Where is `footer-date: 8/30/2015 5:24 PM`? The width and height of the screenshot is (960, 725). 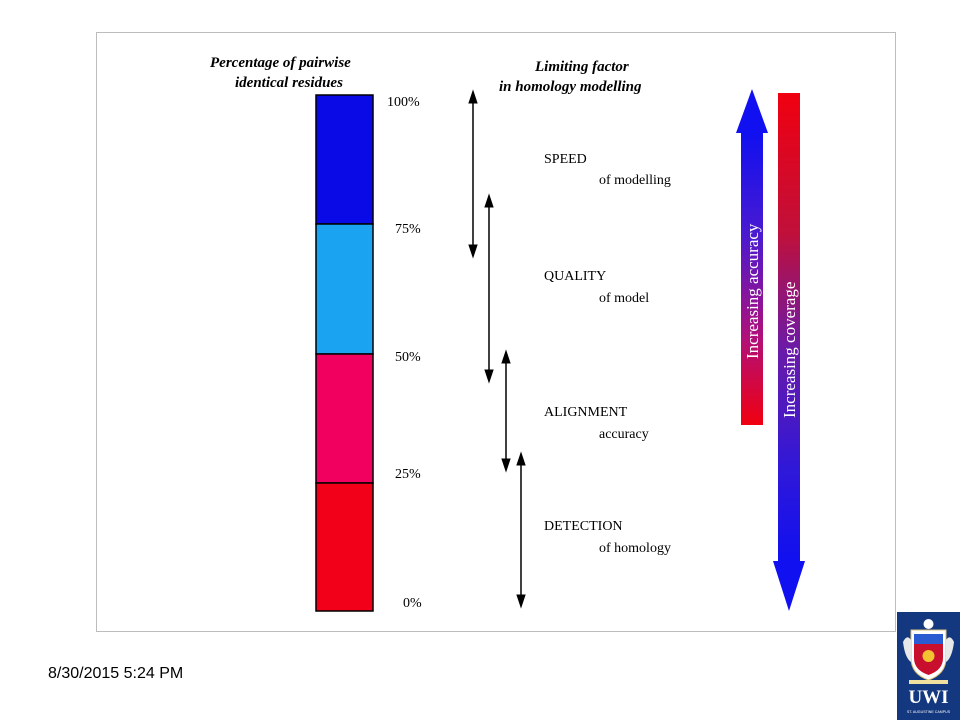
footer-date: 8/30/2015 5:24 PM is located at coordinates (116, 673).